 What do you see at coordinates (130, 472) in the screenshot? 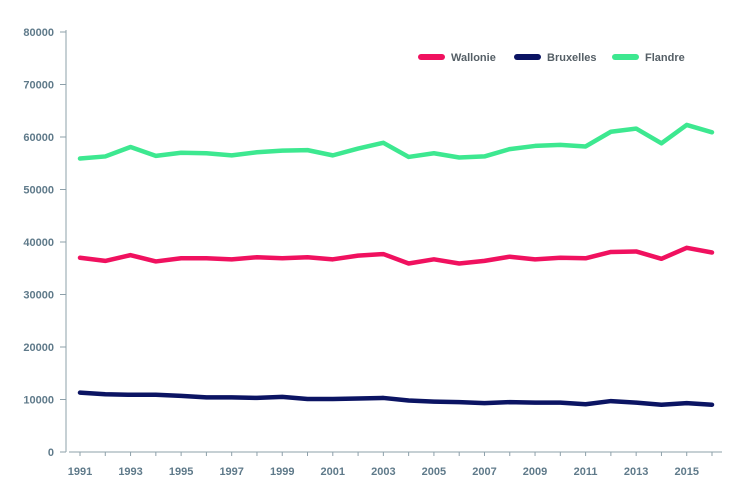
I see `x-tick-label: 1993` at bounding box center [130, 472].